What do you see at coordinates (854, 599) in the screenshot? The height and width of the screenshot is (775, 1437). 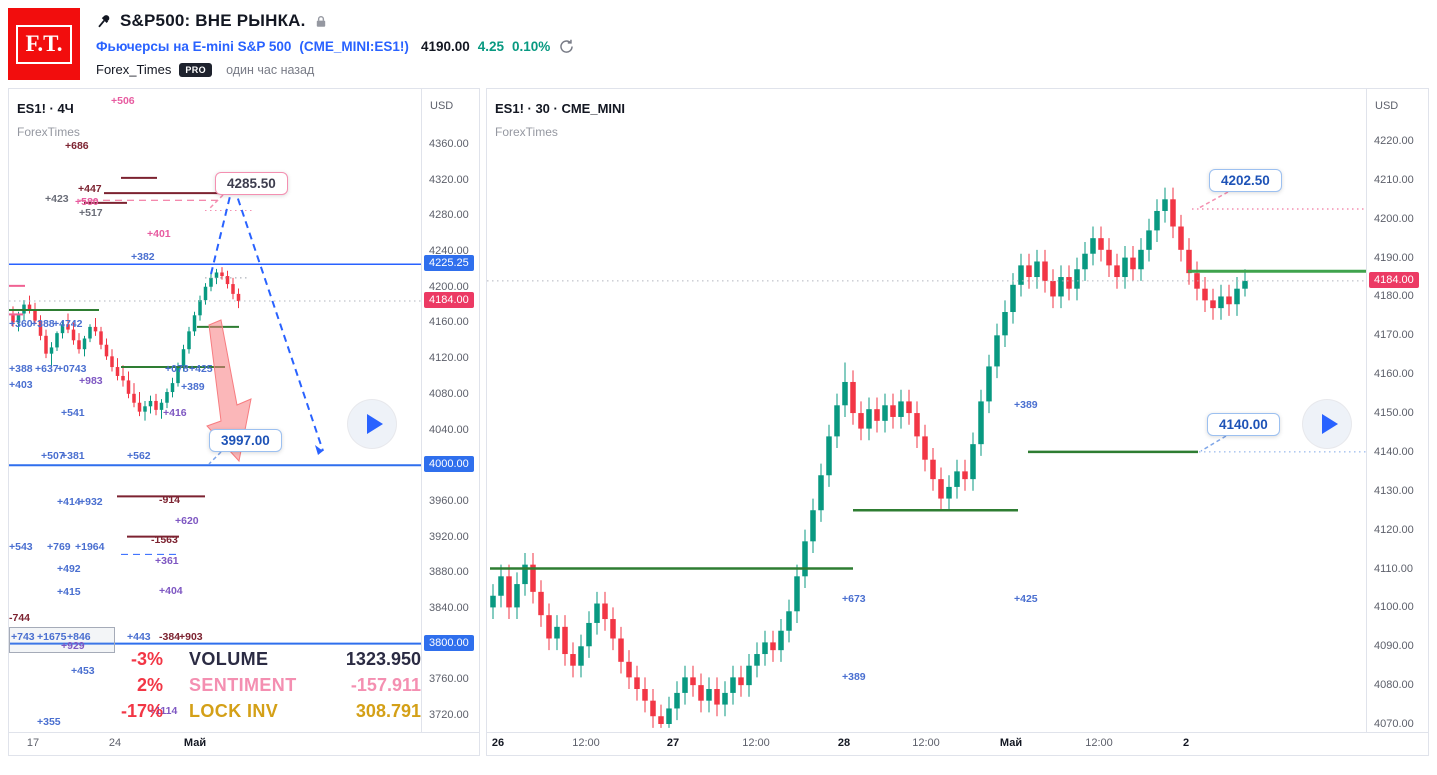 I see `trade-marker-label: +673` at bounding box center [854, 599].